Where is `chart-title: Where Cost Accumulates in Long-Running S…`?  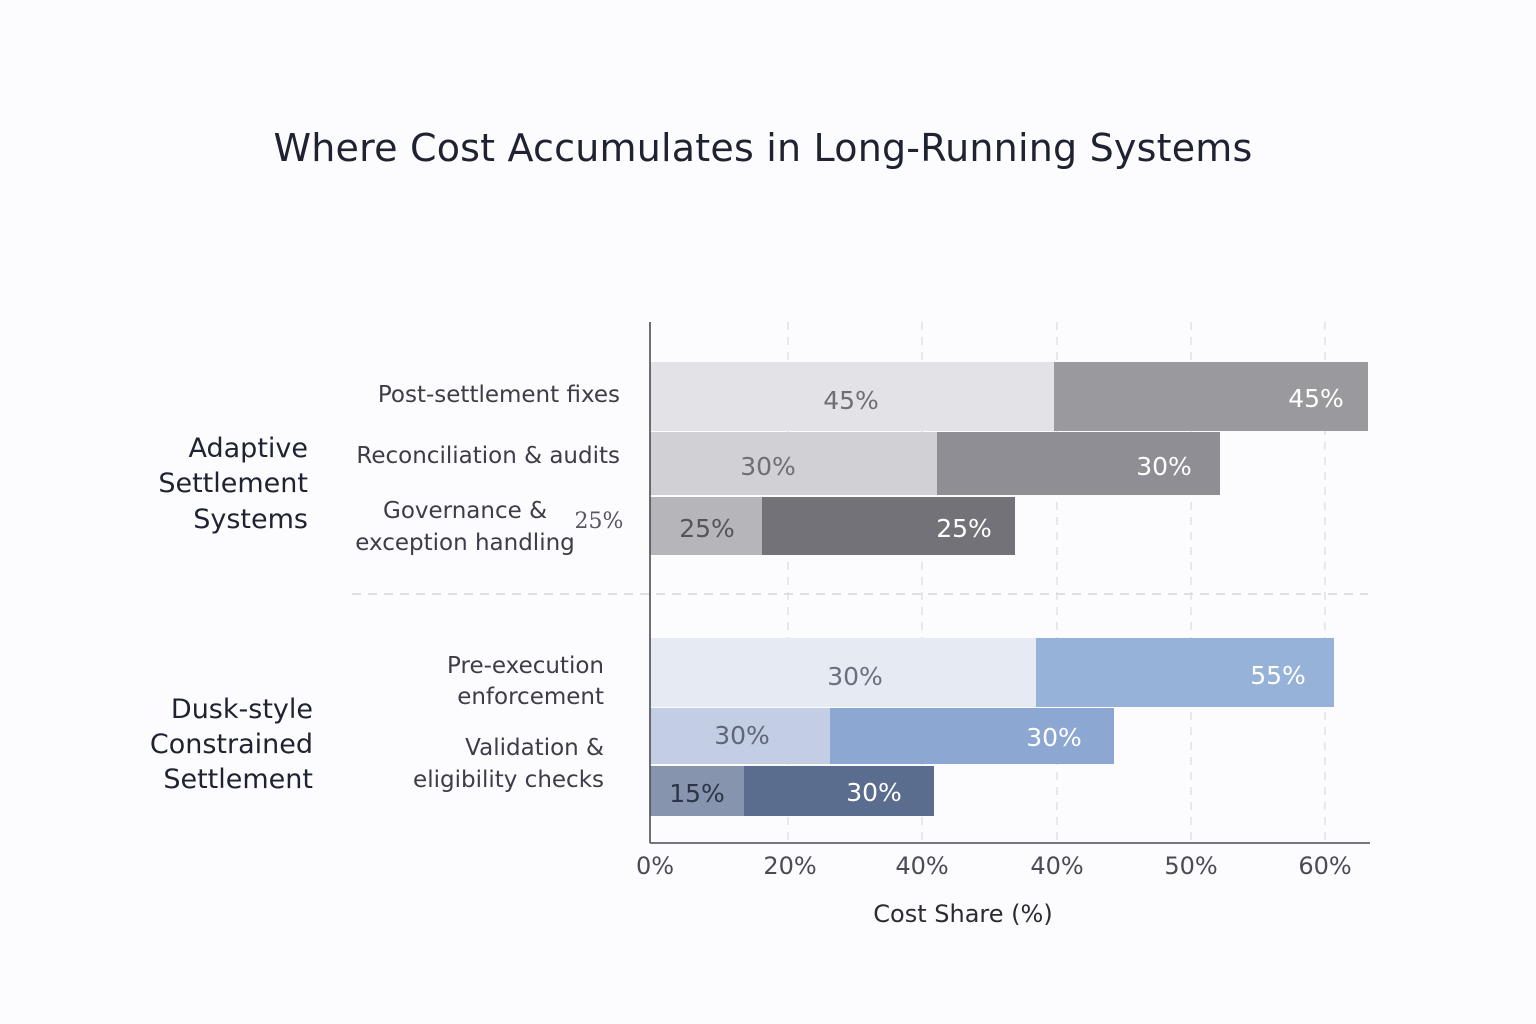 chart-title: Where Cost Accumulates in Long-Running S… is located at coordinates (763, 148).